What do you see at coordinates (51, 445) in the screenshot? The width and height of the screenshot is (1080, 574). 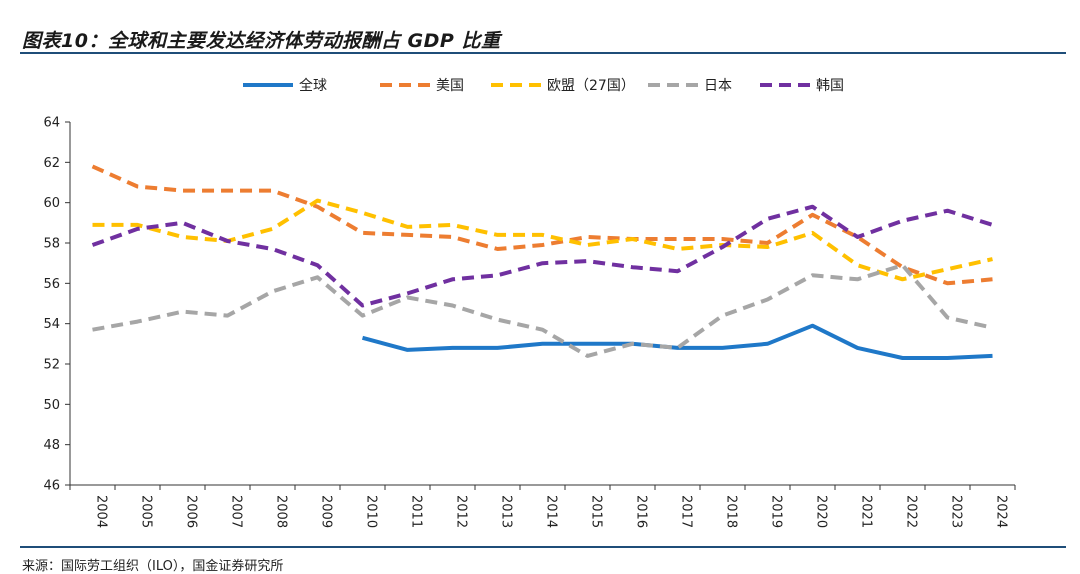 I see `y-tick-label: 48` at bounding box center [51, 445].